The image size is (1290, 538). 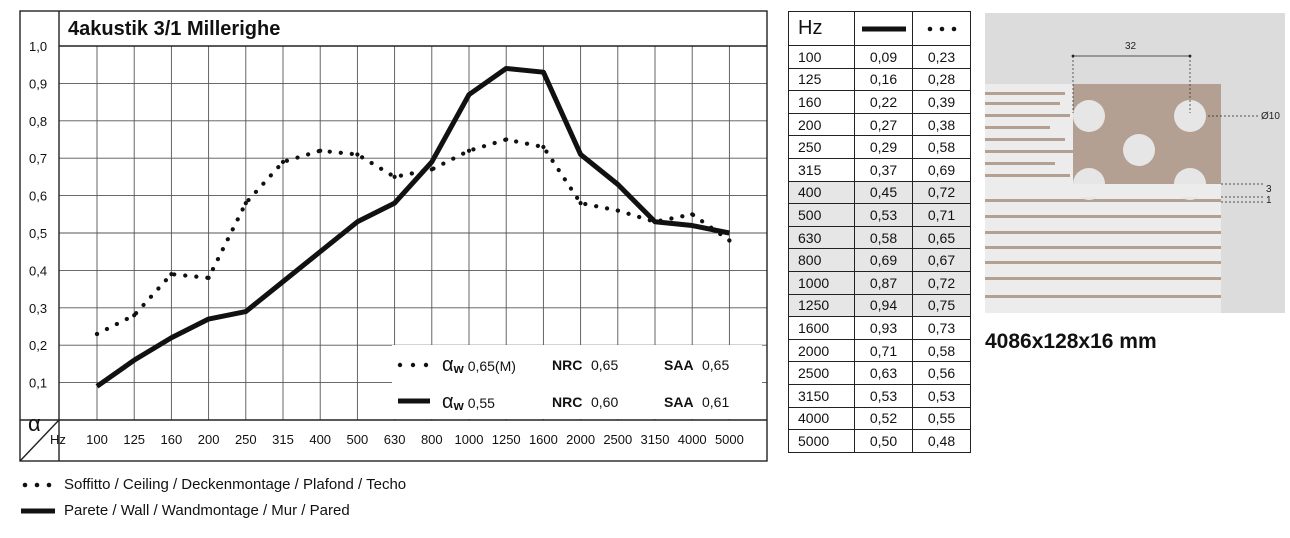 I want to click on table-cell-ceiling: 0,58, so click(x=941, y=147).